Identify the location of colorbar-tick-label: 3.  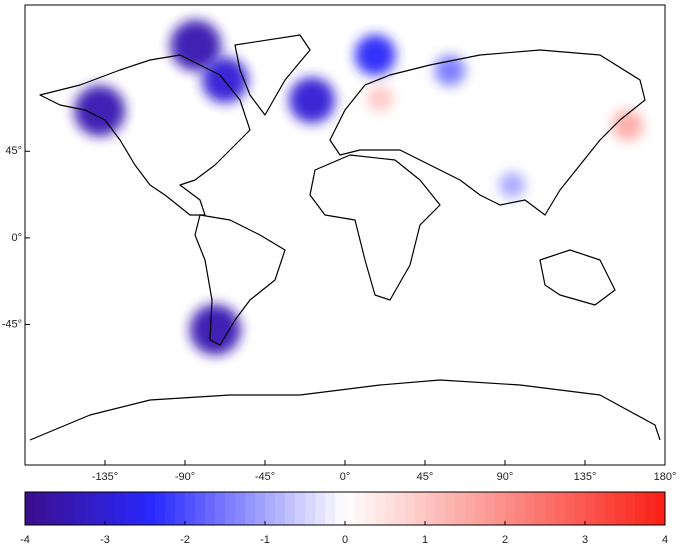
(585, 540).